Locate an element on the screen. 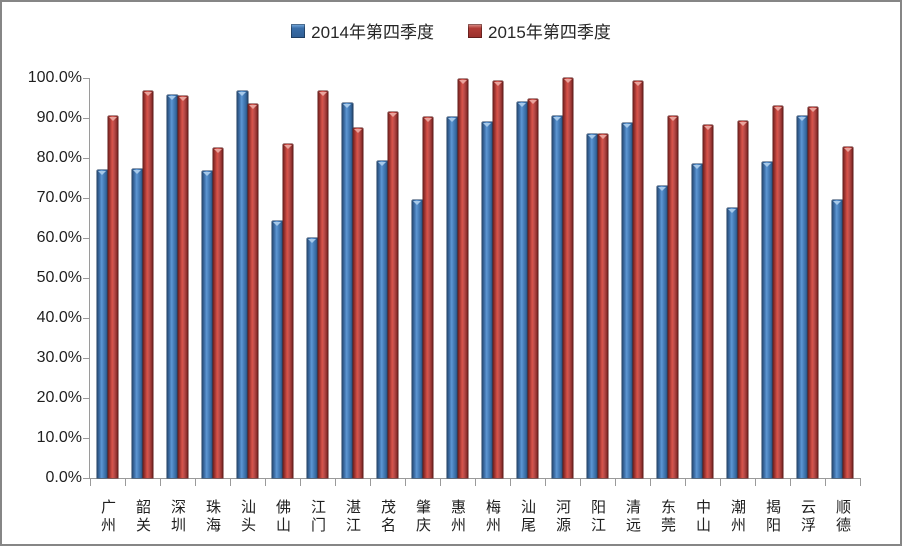  legend: 2014年第四季度 2015年第四季度 is located at coordinates (451, 30).